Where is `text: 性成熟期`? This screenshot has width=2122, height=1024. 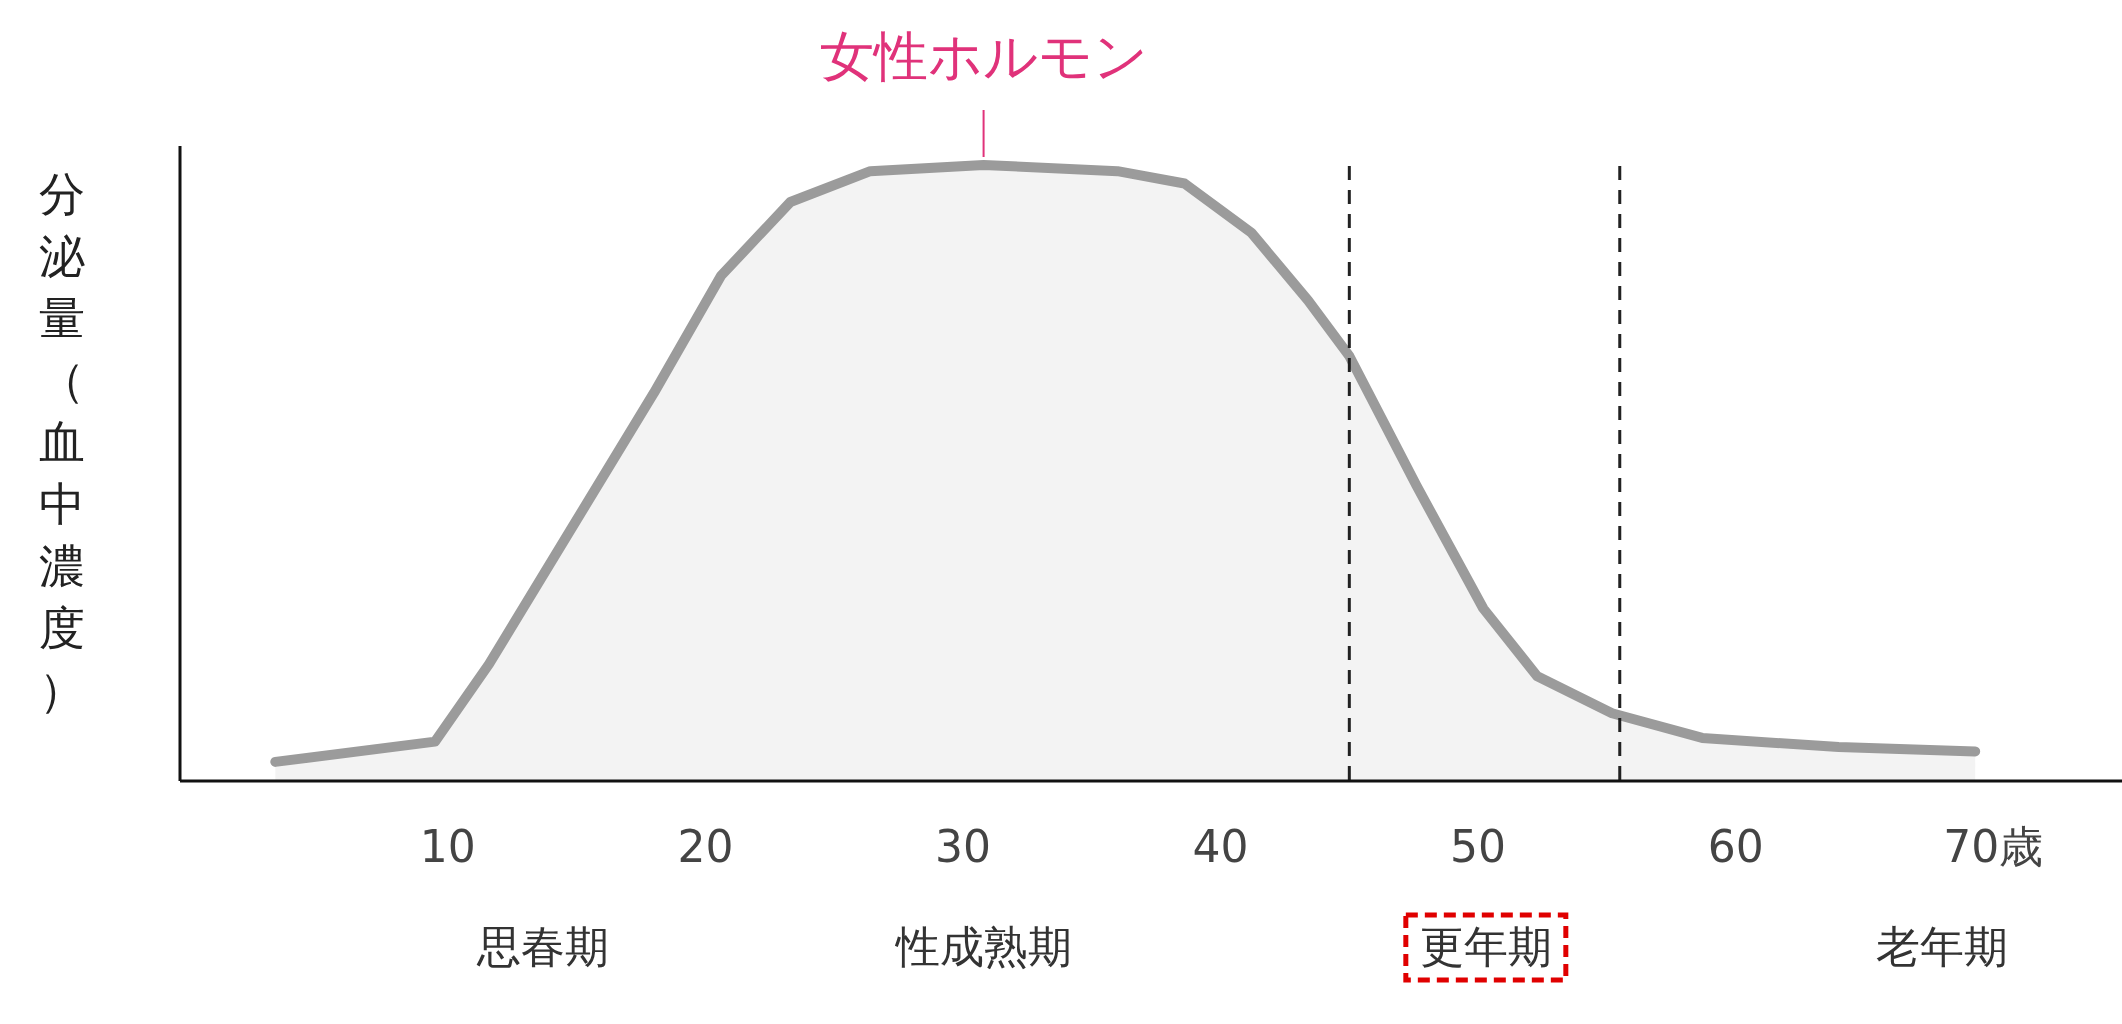 text: 性成熟期 is located at coordinates (982, 946).